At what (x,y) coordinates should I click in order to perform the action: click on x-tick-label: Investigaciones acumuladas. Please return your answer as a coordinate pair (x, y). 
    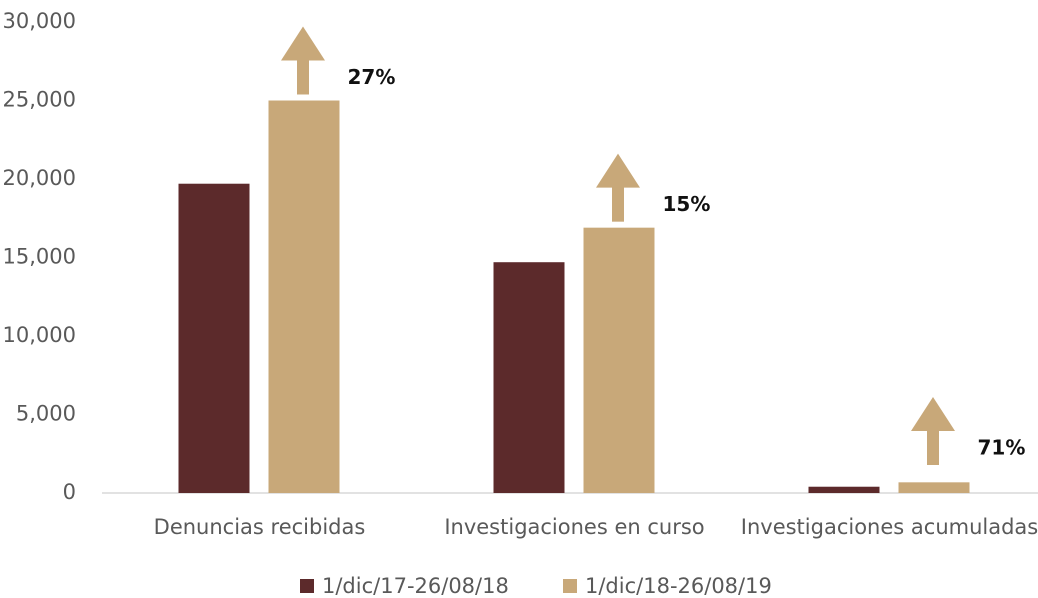
    Looking at the image, I should click on (889, 527).